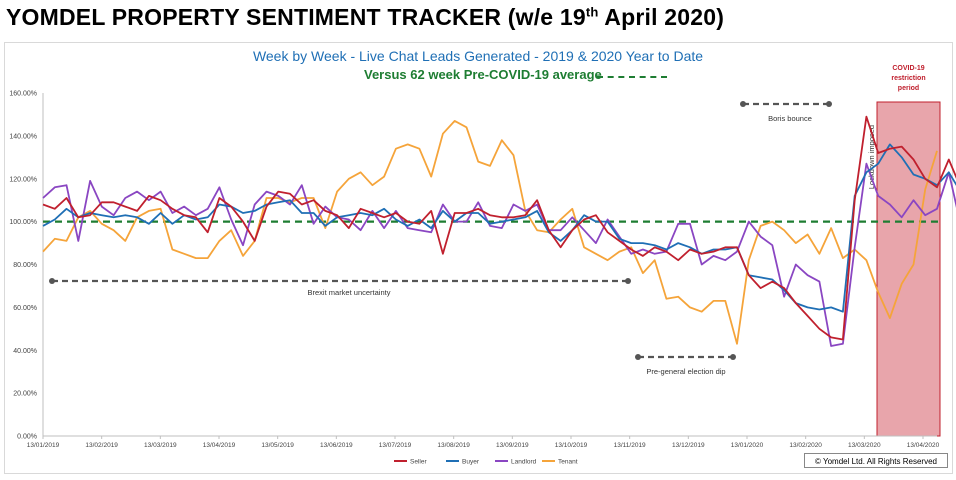  What do you see at coordinates (512, 445) in the screenshot?
I see `x-tick-label: 13/09/2019` at bounding box center [512, 445].